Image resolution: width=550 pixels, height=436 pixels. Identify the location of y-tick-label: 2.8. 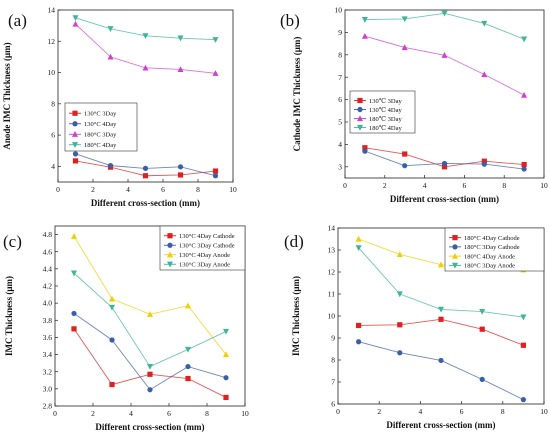
(48, 406).